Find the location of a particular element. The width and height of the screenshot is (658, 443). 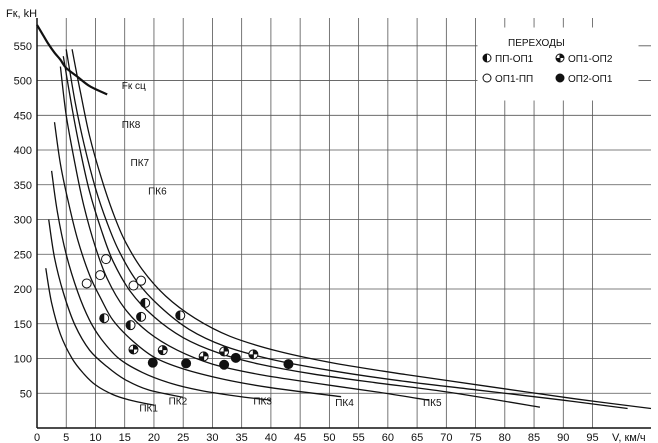

y-tick-label: 350 is located at coordinates (23, 186).